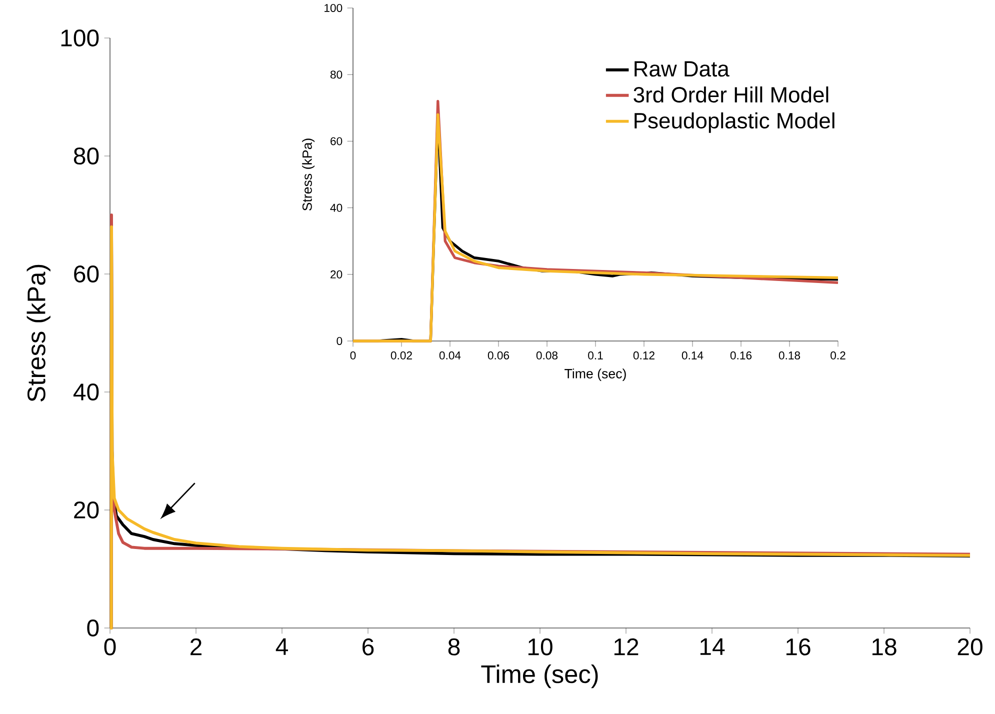 The image size is (995, 714). What do you see at coordinates (838, 355) in the screenshot?
I see `x-tick-label: 0.2` at bounding box center [838, 355].